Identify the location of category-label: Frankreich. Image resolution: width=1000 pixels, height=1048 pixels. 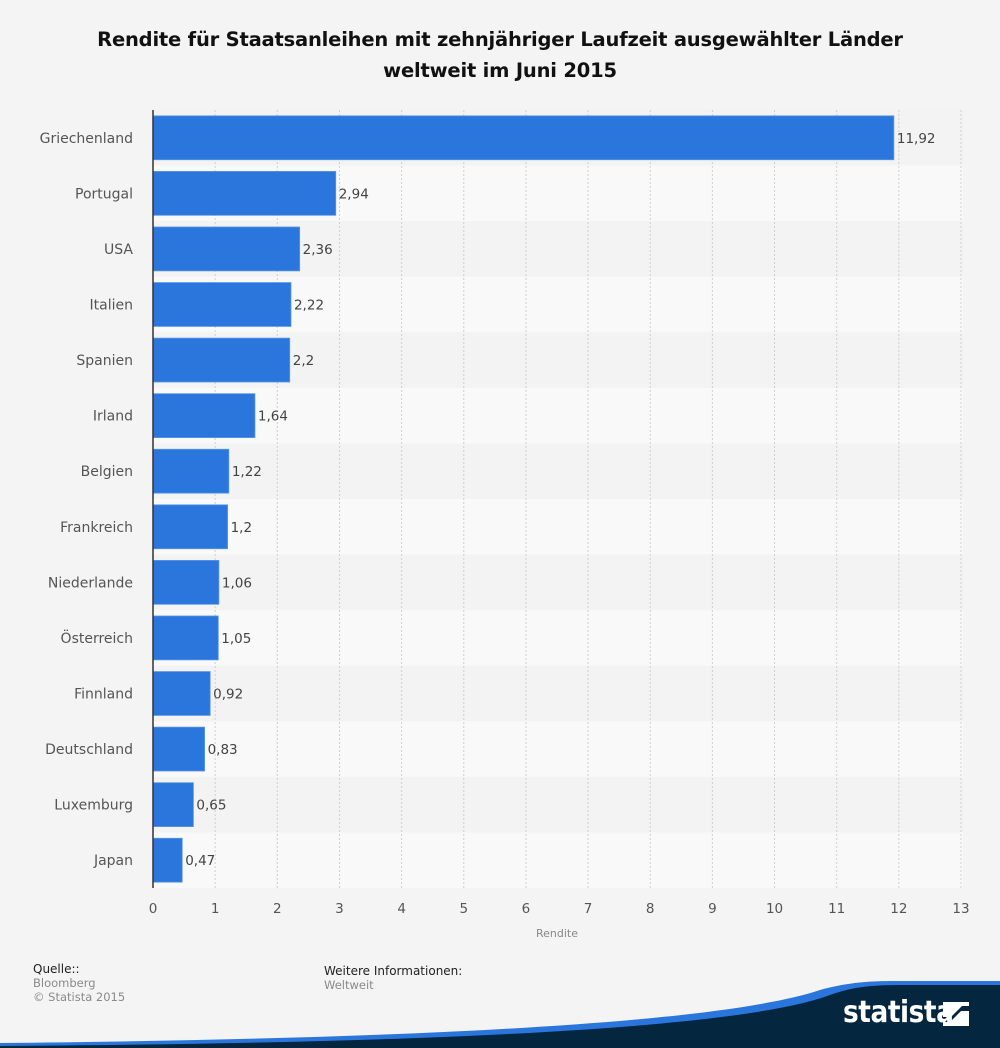
(96, 528).